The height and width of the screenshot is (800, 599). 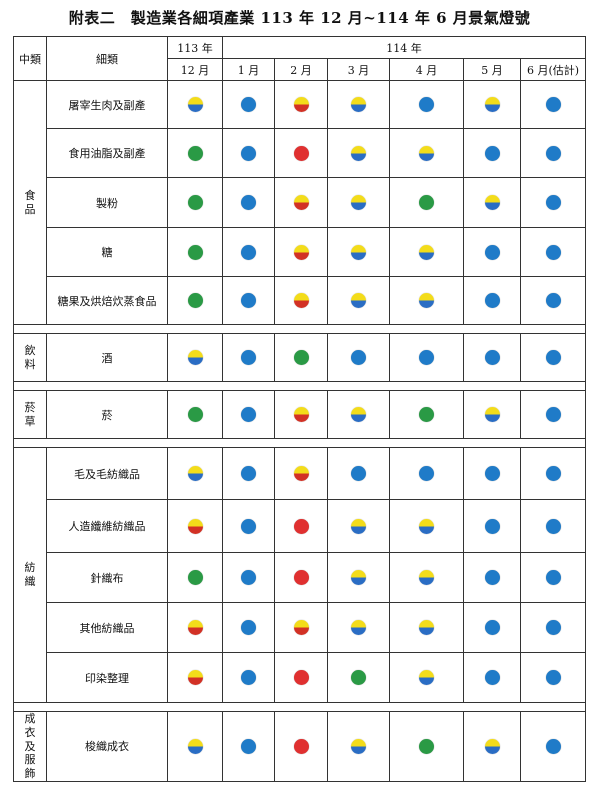 I want to click on mid-category-label: 食品, so click(x=30, y=202).